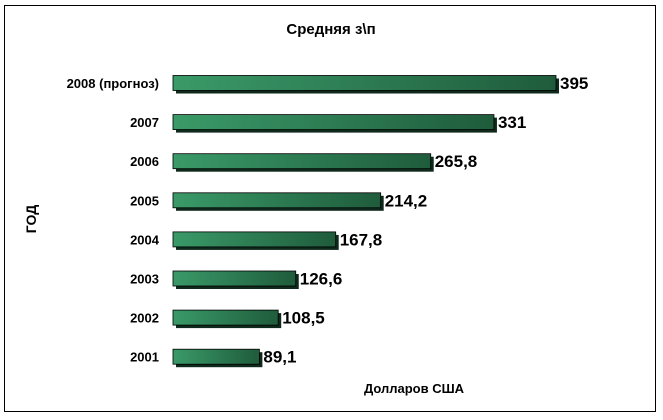 Image resolution: width=663 pixels, height=420 pixels. I want to click on category-label: 2008 (прогноз), so click(113, 83).